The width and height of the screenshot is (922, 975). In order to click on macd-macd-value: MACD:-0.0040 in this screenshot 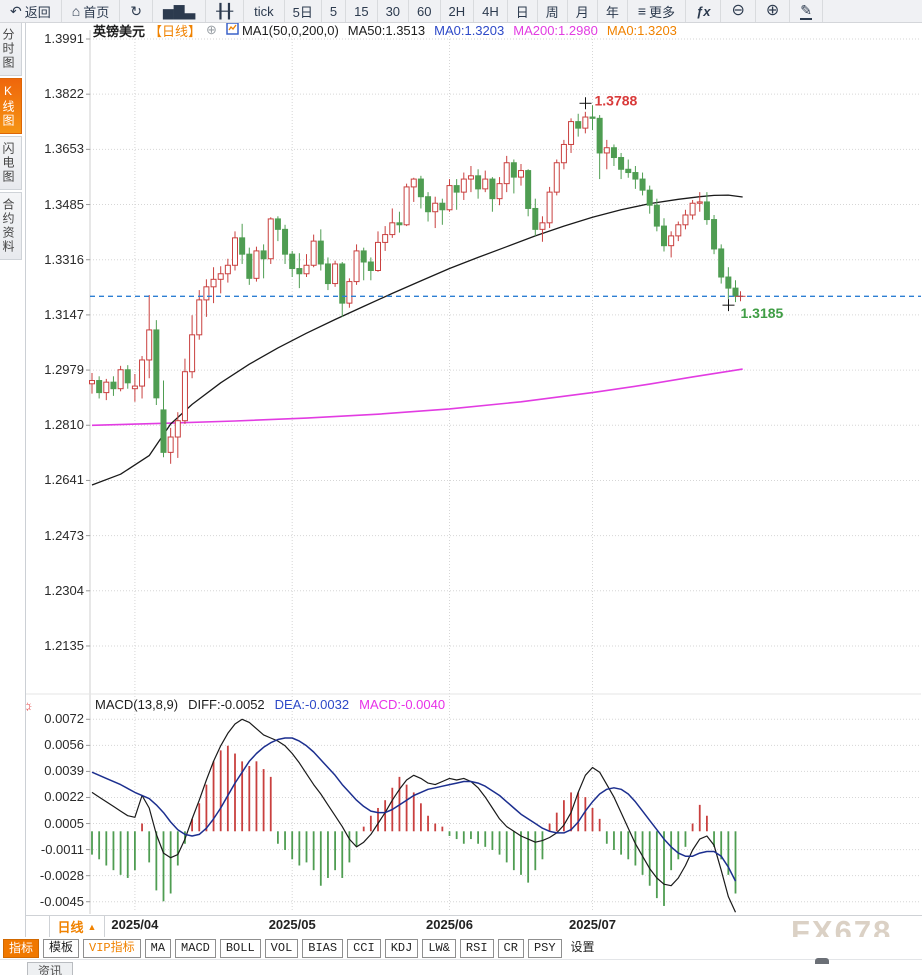, I will do `click(402, 704)`.